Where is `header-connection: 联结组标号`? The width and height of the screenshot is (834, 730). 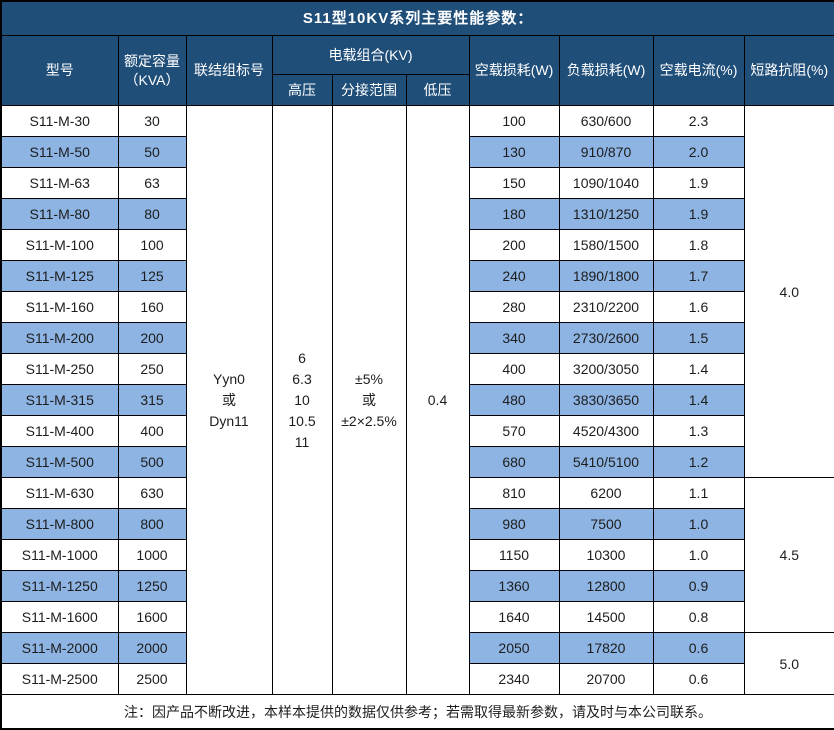 header-connection: 联结组标号 is located at coordinates (229, 70).